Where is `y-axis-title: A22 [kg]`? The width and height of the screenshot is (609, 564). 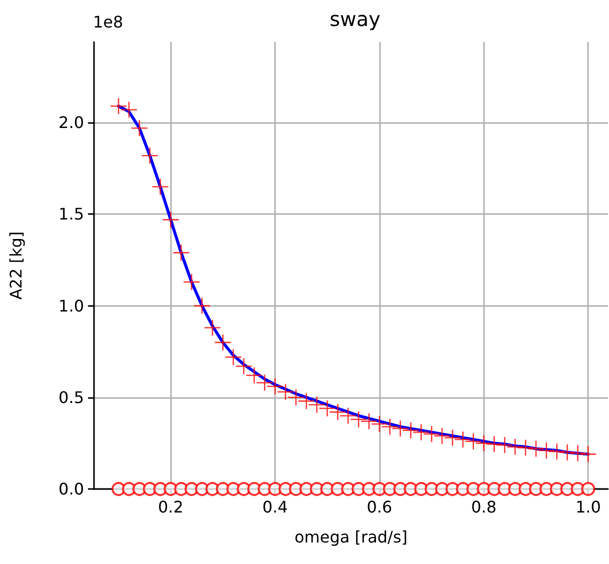
y-axis-title: A22 [kg] is located at coordinates (16, 265).